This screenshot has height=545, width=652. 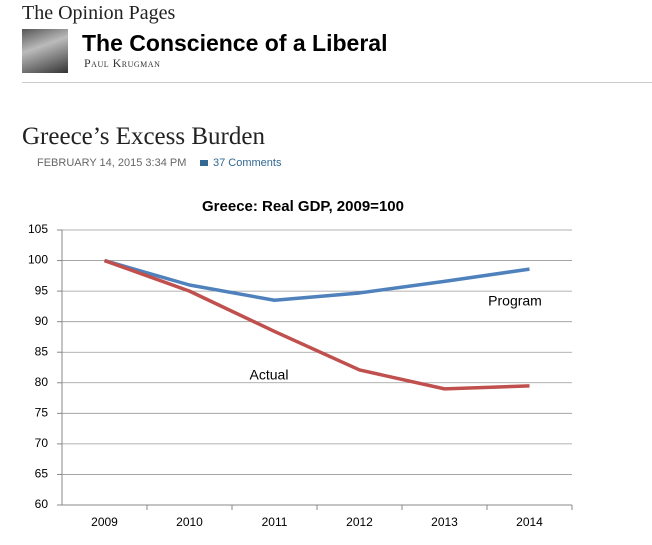 I want to click on post-date: FEBRUARY 14, 2015 3:34 PM, so click(x=112, y=163).